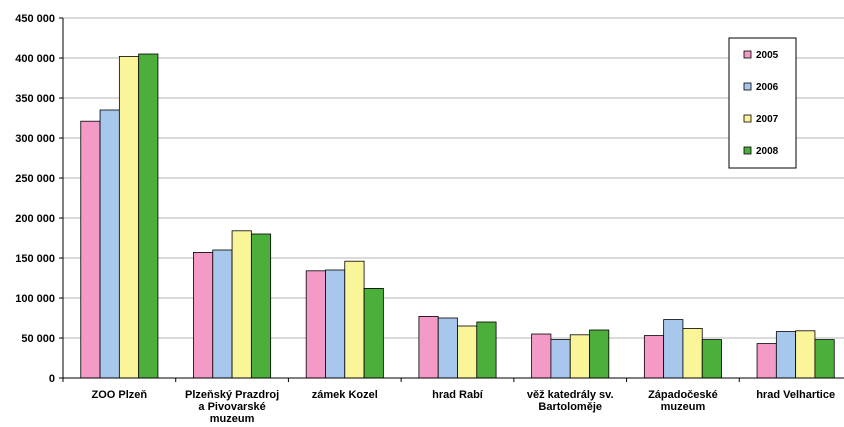 This screenshot has width=844, height=427. Describe the element at coordinates (35, 99) in the screenshot. I see `y-tick-label: 350 000` at that location.